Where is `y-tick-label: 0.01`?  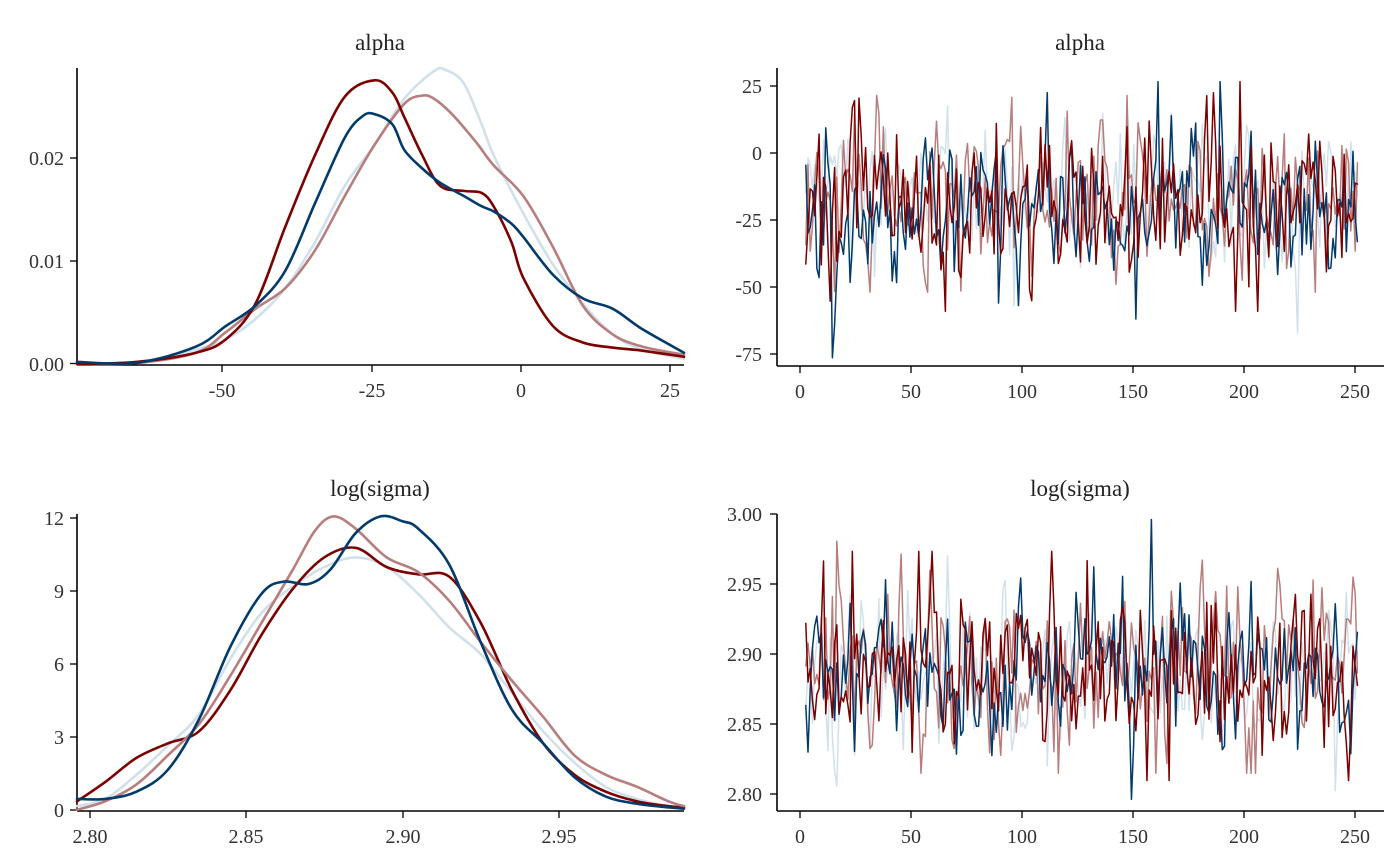
y-tick-label: 0.01 is located at coordinates (46, 262).